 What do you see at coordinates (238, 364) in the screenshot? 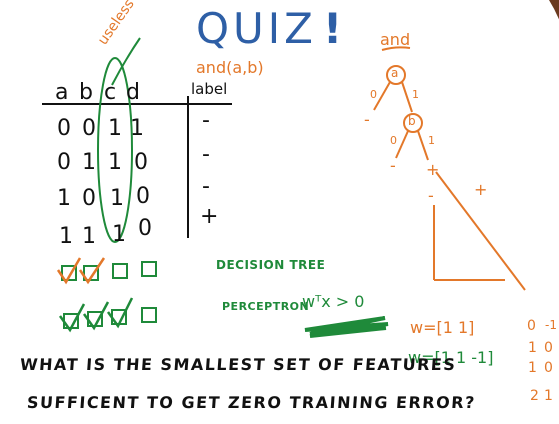
I see `question-line-1: WHAT IS THE SMALLEST SET OF FEATURES` at bounding box center [238, 364].